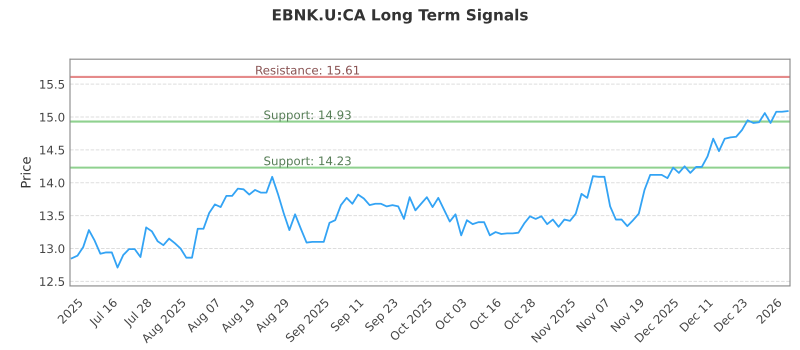 This screenshot has height=350, width=800. Describe the element at coordinates (104, 313) in the screenshot. I see `x-tick-label: Jul 16` at that location.